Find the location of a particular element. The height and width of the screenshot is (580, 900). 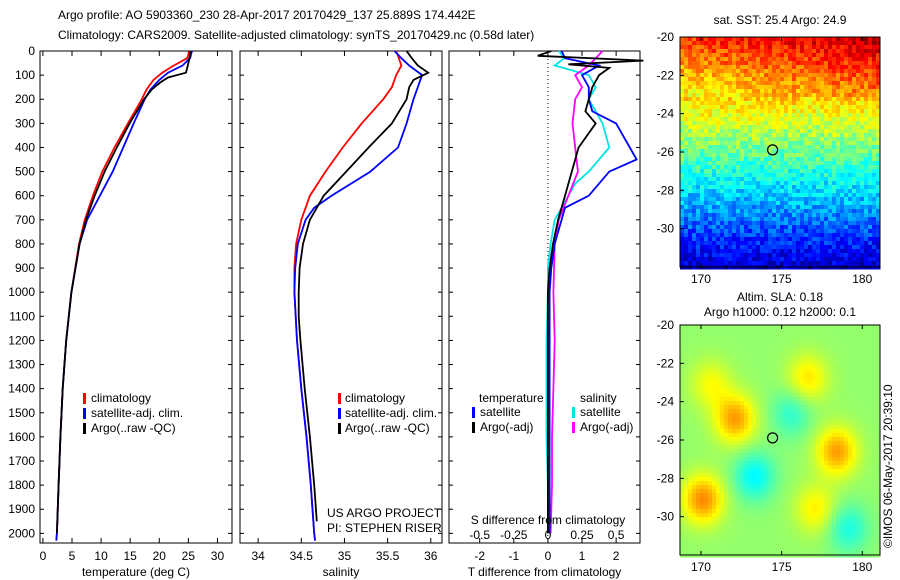

x-tick-label: -2 is located at coordinates (479, 556).